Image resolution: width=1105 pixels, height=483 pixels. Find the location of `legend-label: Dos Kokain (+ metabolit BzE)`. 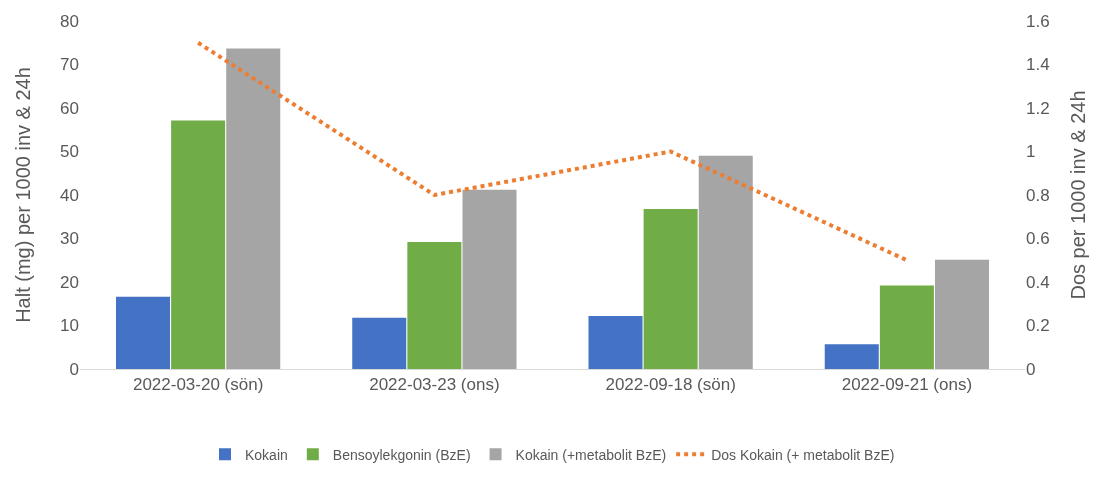

legend-label: Dos Kokain (+ metabolit BzE) is located at coordinates (803, 454).